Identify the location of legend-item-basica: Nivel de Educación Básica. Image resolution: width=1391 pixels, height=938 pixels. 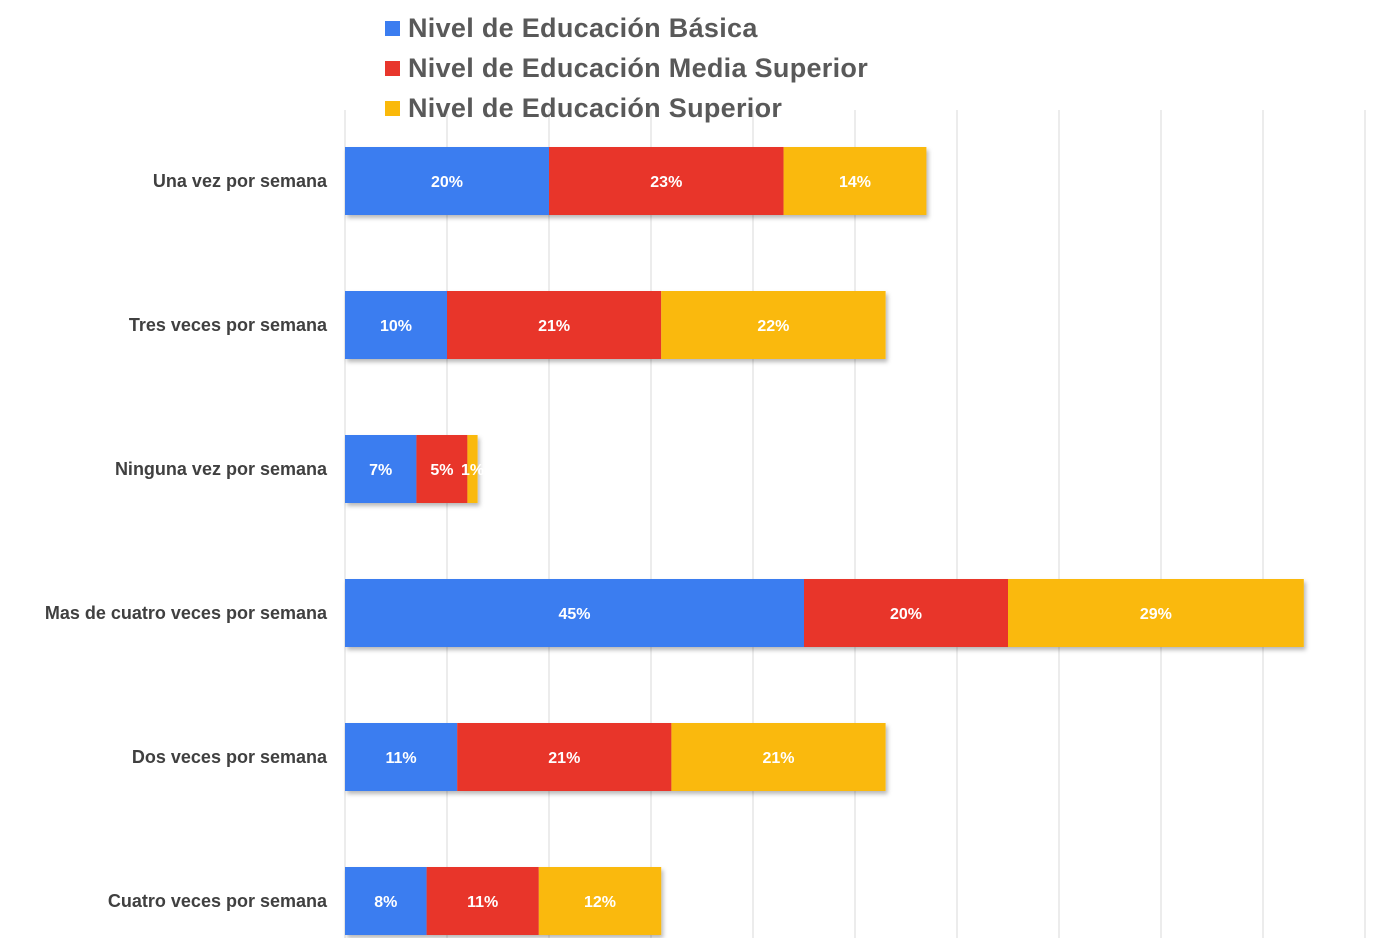
(626, 28).